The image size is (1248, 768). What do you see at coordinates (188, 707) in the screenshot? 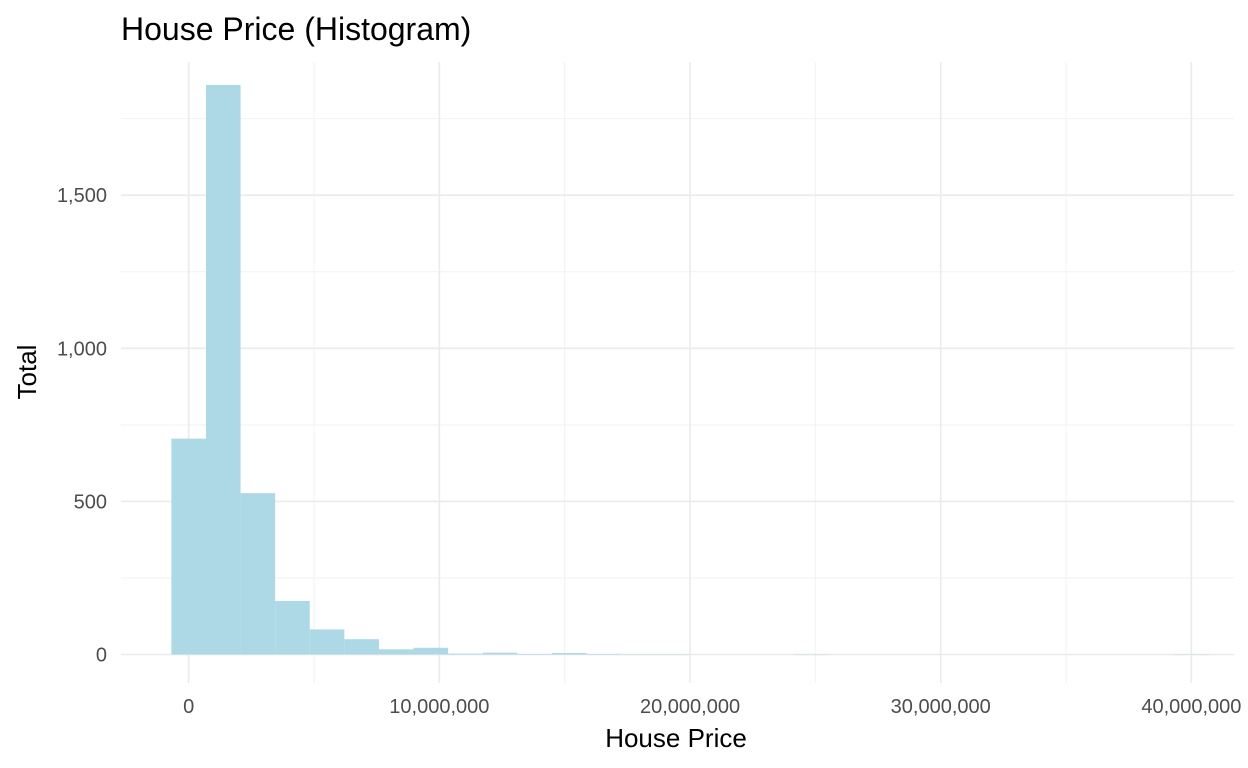
I see `x-tick-label: 0` at bounding box center [188, 707].